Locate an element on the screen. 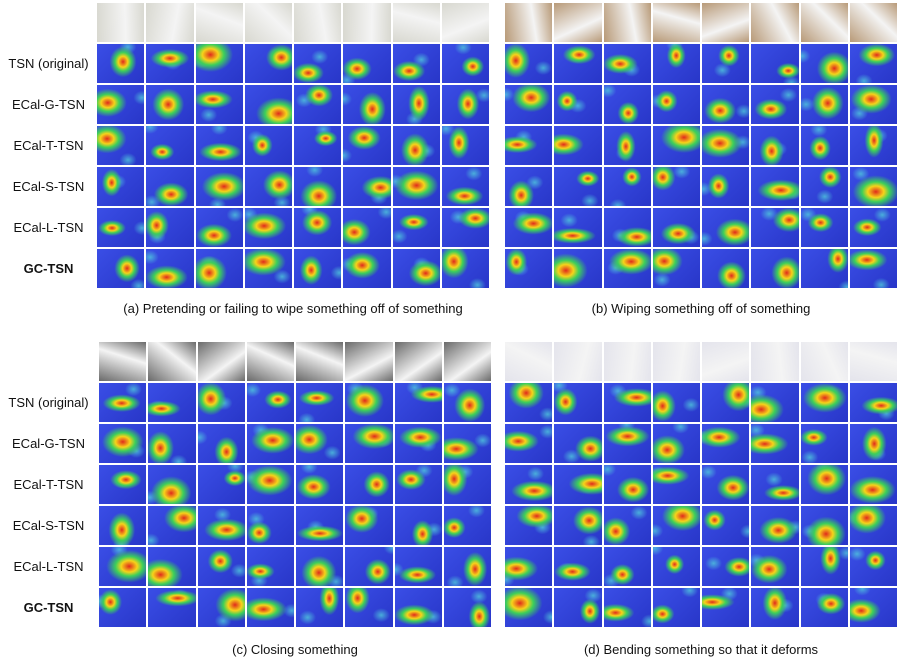  row-label: ECal-T-TSN is located at coordinates (48, 145).